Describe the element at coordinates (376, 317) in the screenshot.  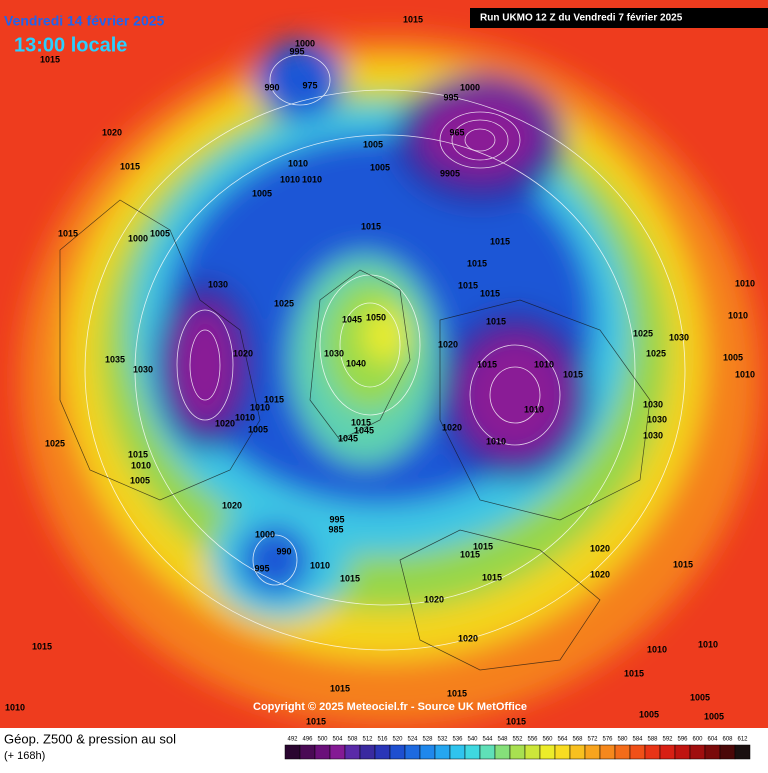
I see `isobar-label: 1050` at that location.